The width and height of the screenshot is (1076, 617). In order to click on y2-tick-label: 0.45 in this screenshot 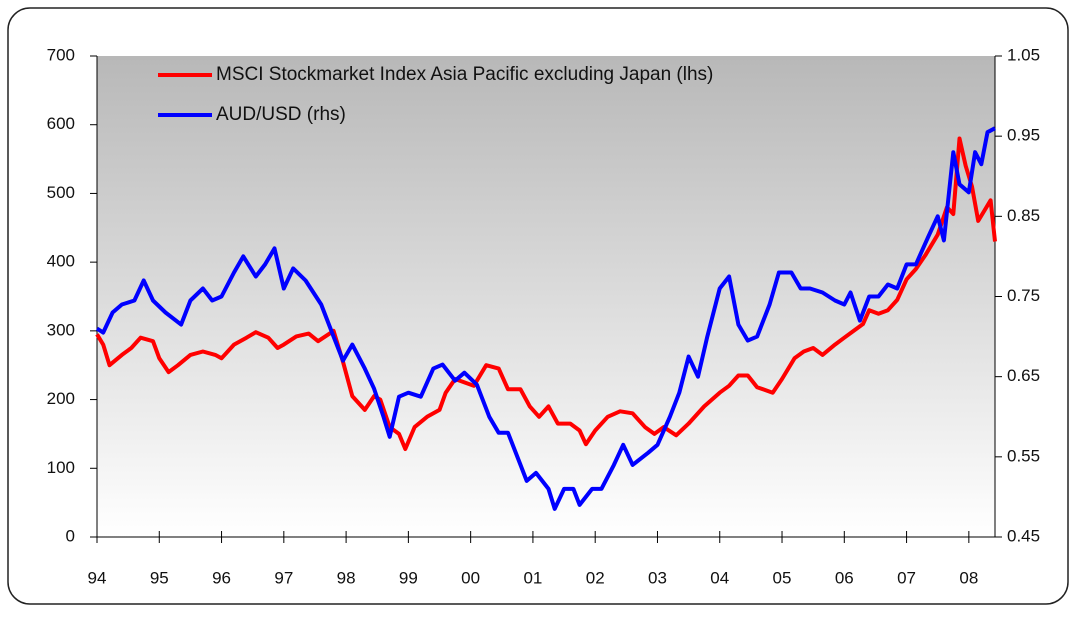, I will do `click(1023, 535)`.